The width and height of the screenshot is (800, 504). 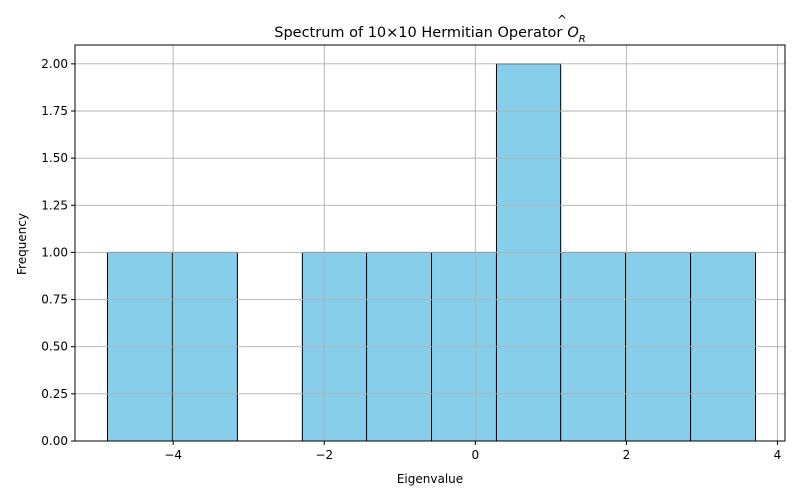 What do you see at coordinates (562, 20) in the screenshot?
I see `chart-title-hat: ^` at bounding box center [562, 20].